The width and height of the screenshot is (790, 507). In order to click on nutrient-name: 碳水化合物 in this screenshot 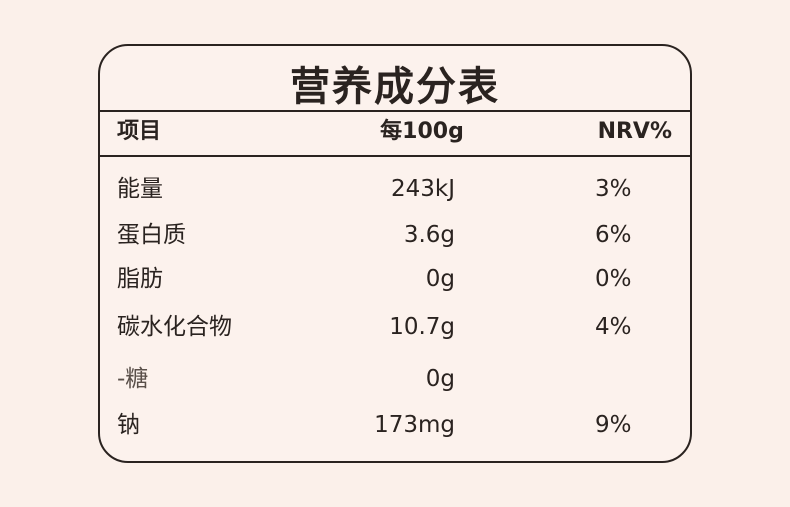, I will do `click(174, 327)`.